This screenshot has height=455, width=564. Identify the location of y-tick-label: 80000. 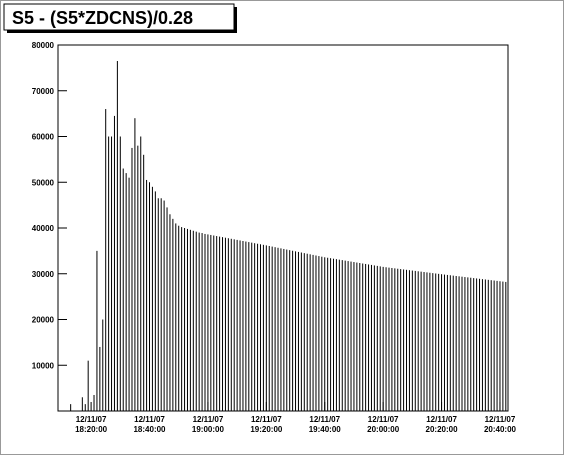
(43, 45).